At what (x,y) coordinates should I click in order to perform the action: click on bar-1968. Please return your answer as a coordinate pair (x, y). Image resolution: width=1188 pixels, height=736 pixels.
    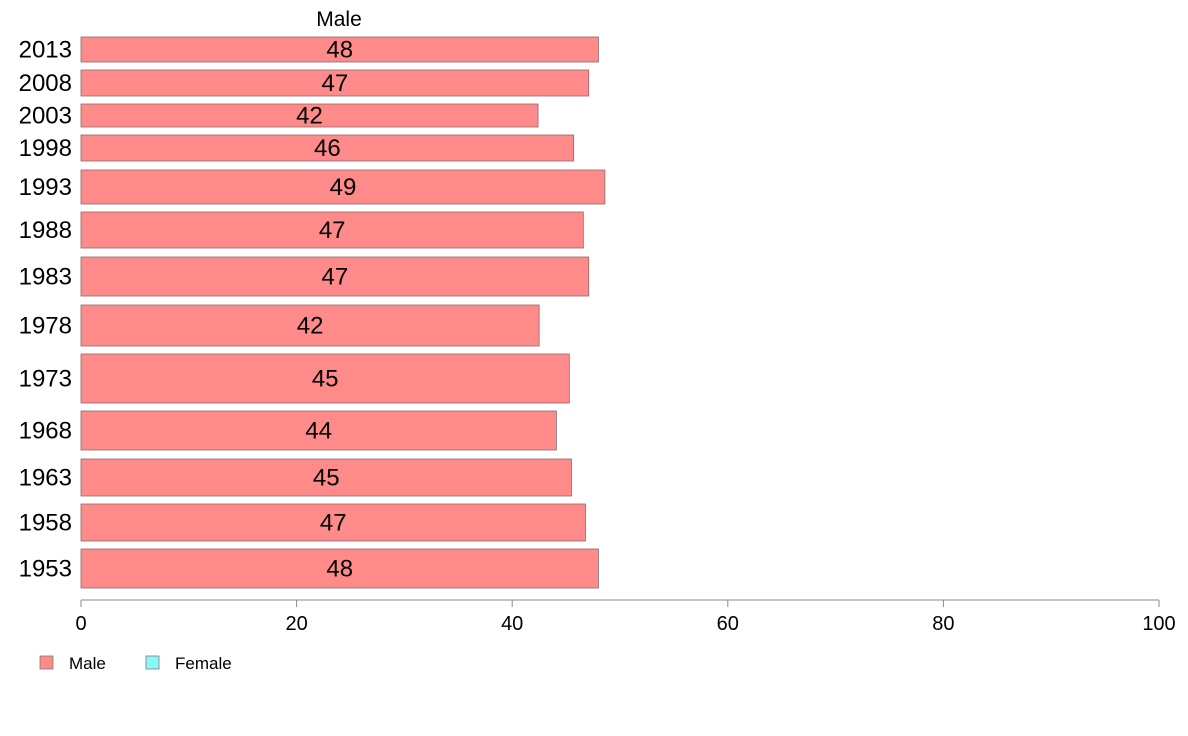
    Looking at the image, I should click on (318, 430).